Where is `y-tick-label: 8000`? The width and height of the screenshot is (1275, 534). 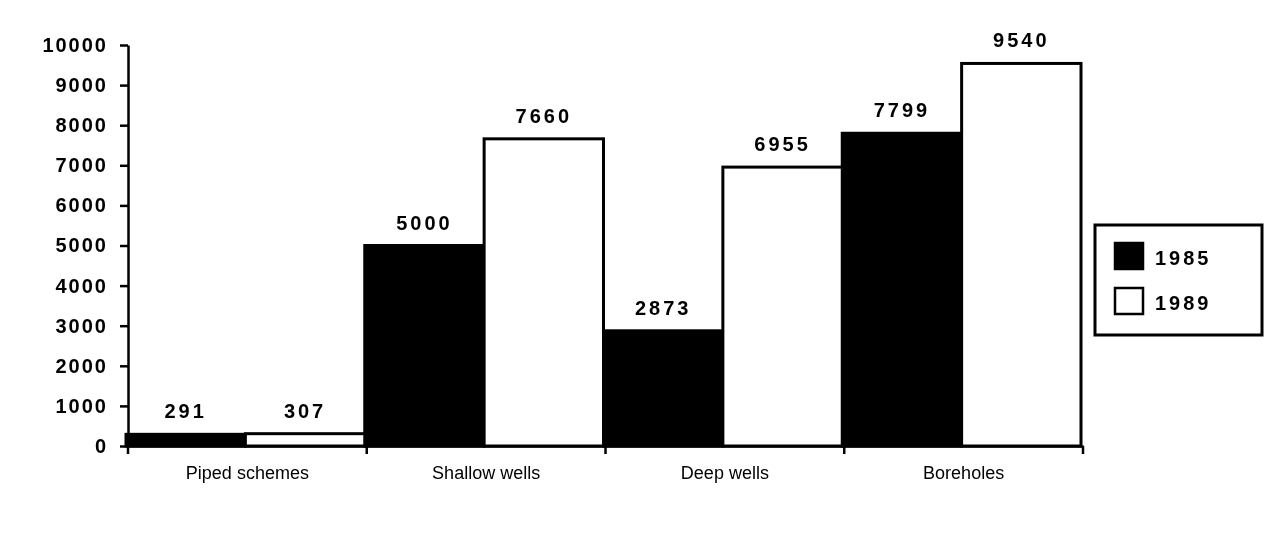 y-tick-label: 8000 is located at coordinates (81, 125).